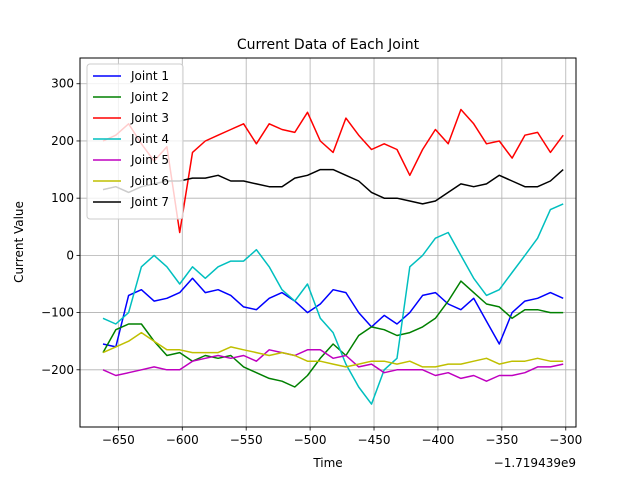  Describe the element at coordinates (57, 313) in the screenshot. I see `y-tick-label: −100` at that location.